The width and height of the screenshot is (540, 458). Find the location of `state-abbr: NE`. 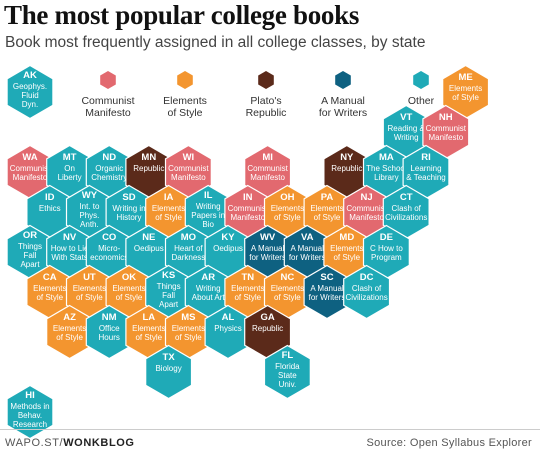

state-abbr: NE is located at coordinates (148, 237).